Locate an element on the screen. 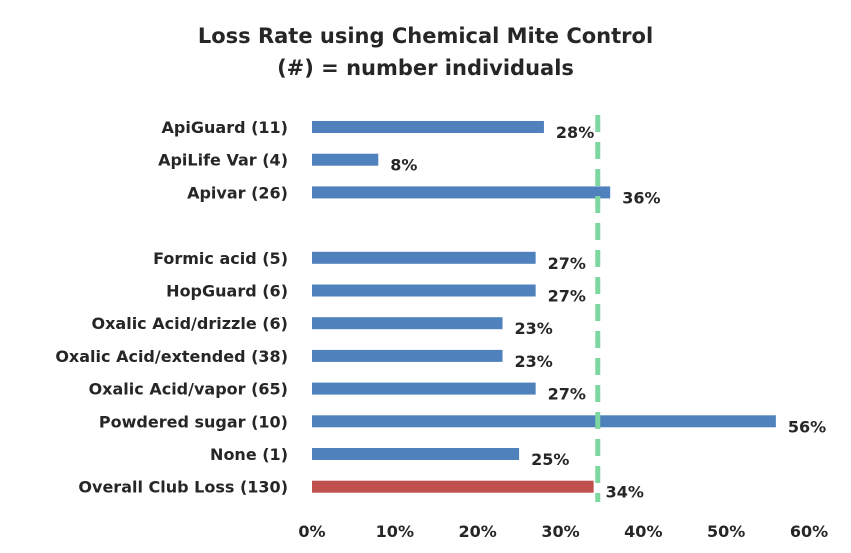  category-label: Oxalic Acid/extended (38) is located at coordinates (171, 356).